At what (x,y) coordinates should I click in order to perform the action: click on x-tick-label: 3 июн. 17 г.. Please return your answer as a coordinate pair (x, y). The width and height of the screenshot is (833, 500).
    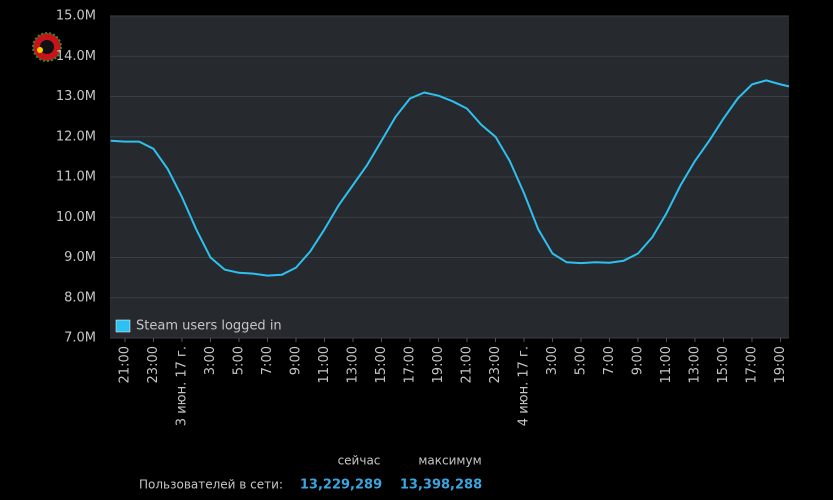
    Looking at the image, I should click on (181, 386).